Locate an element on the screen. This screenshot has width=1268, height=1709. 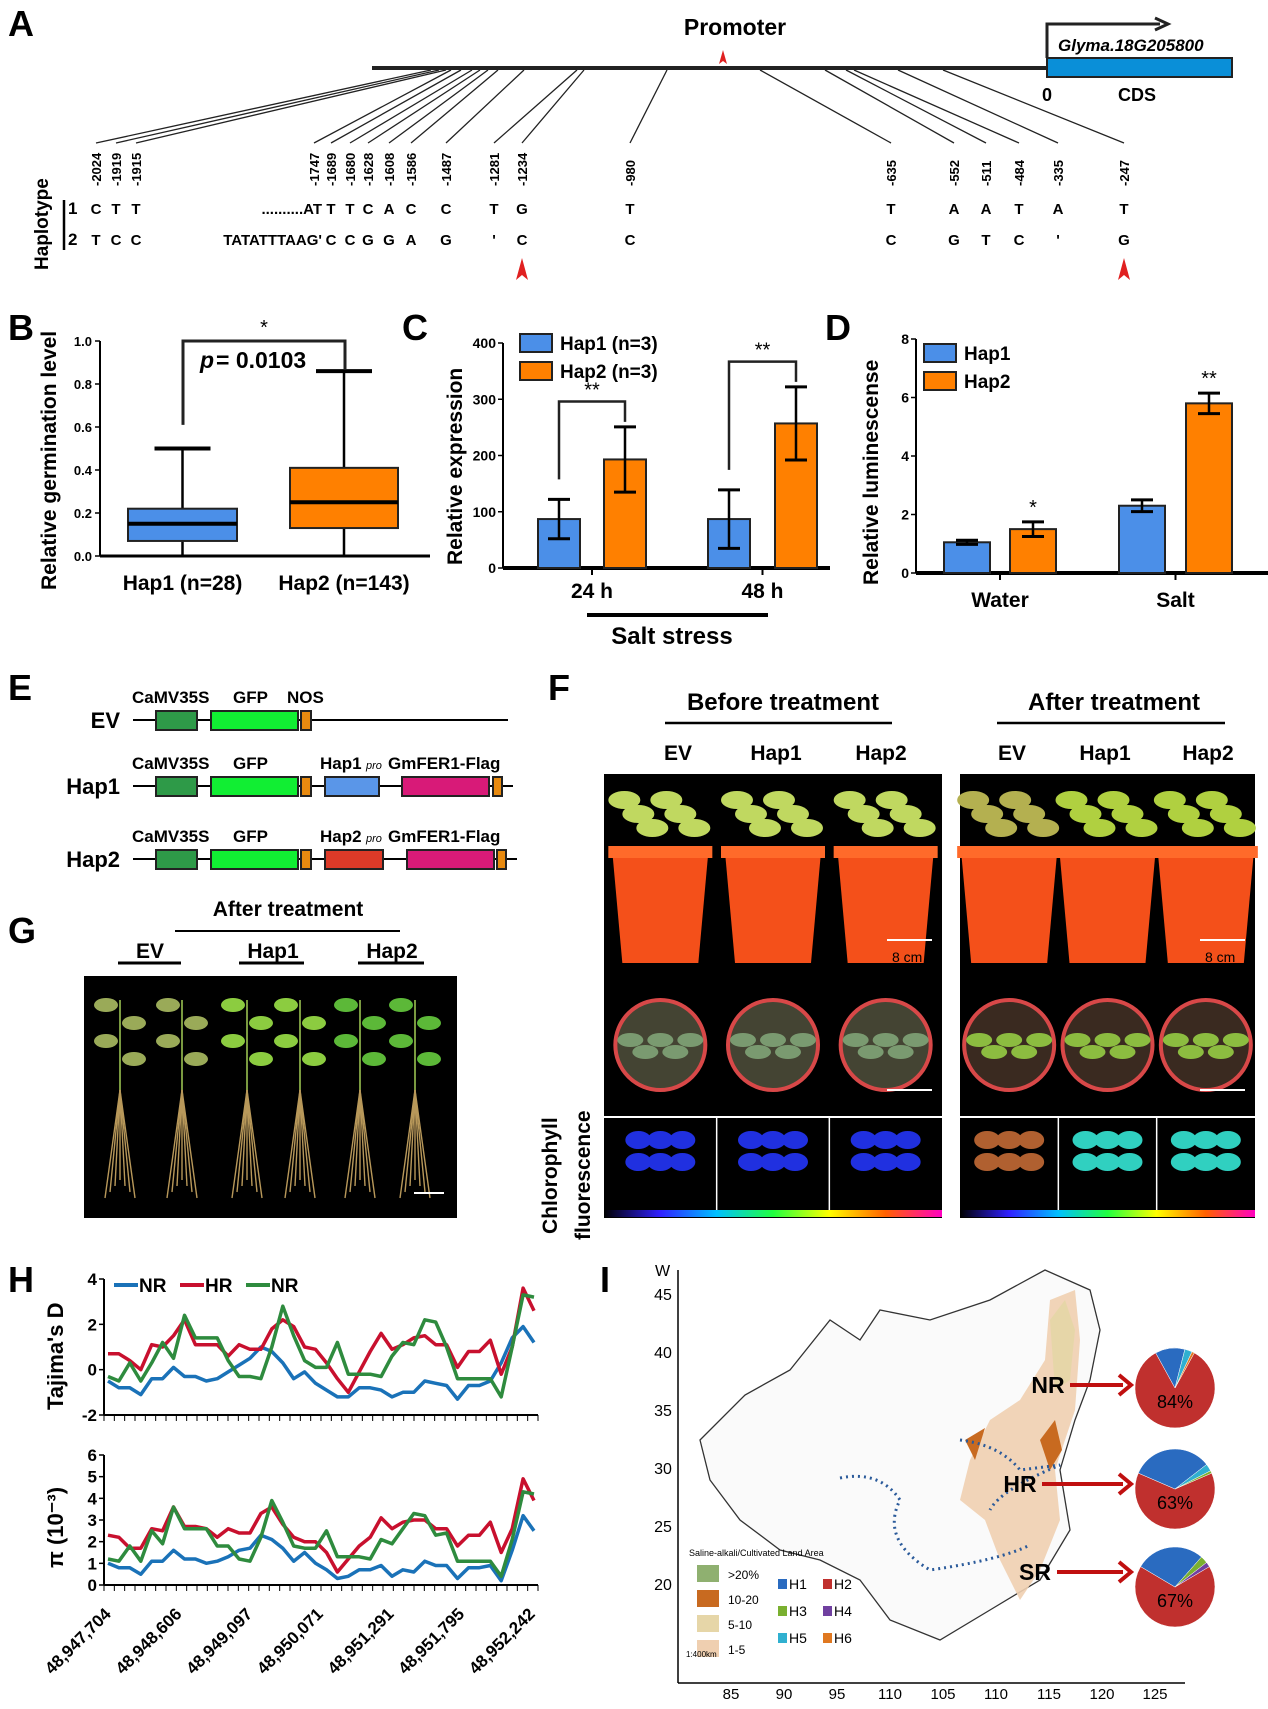
haplotype-axis-label: Haplotype is located at coordinates (42, 224).